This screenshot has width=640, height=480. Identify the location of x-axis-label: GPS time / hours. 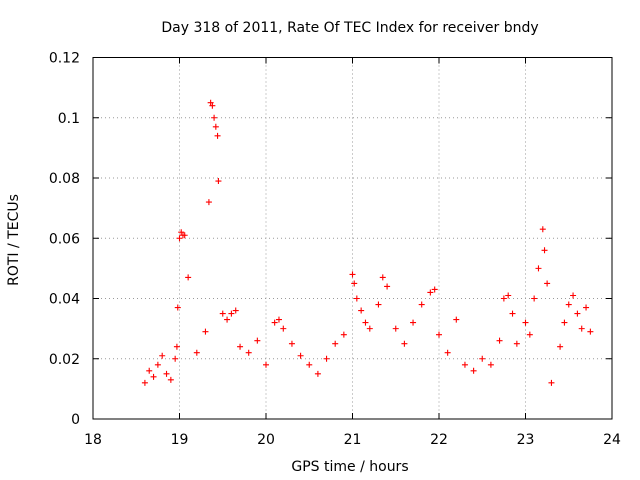
(349, 467).